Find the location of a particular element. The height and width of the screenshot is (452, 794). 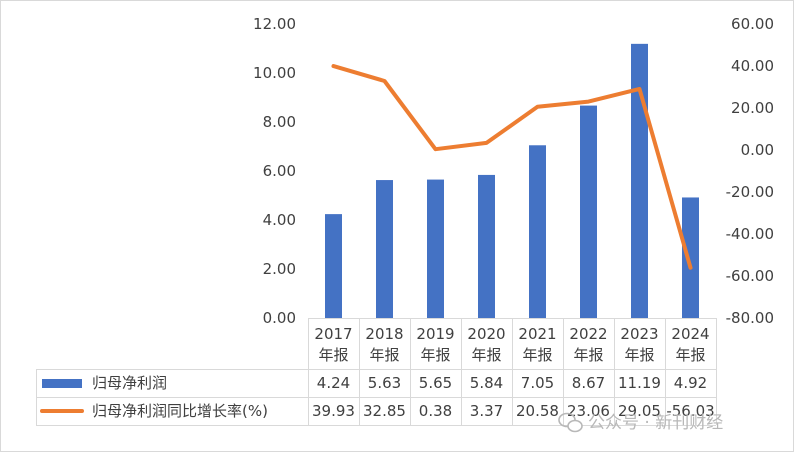

data-label: 5.65 is located at coordinates (435, 383).